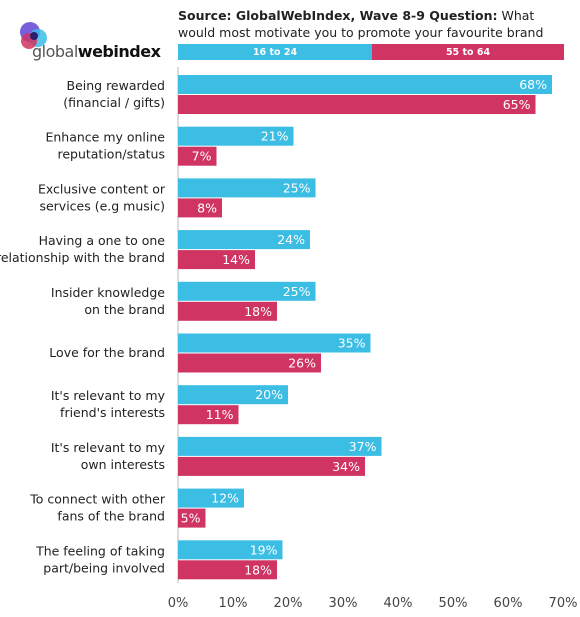 The height and width of the screenshot is (617, 580). What do you see at coordinates (108, 447) in the screenshot?
I see `category-label-7-0: It's relevant to my` at bounding box center [108, 447].